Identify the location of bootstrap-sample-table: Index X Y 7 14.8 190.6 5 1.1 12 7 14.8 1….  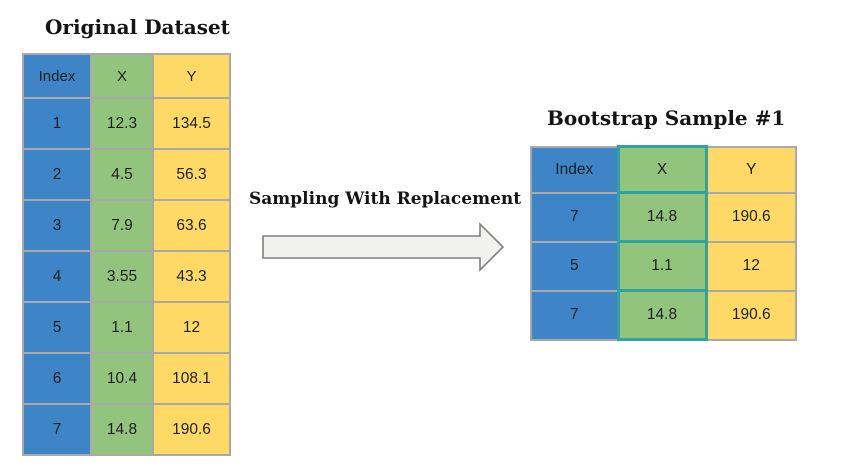
(663, 243).